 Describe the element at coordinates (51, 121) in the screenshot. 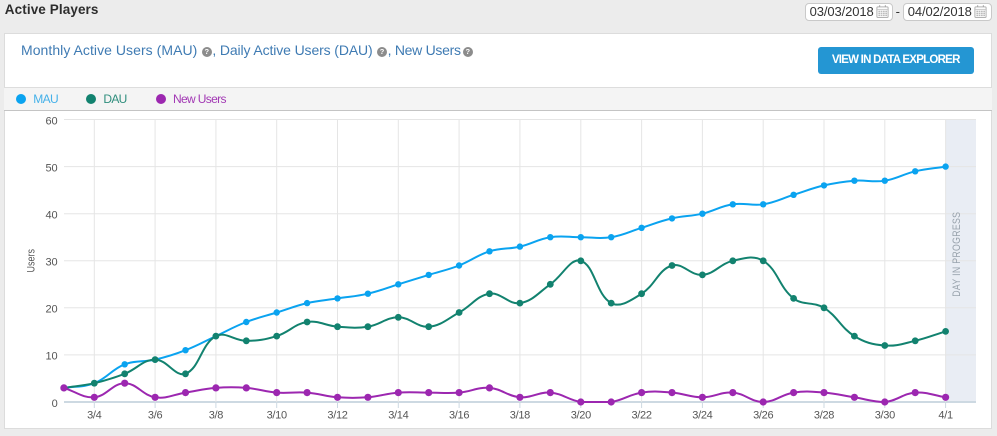

I see `svg-text: 60` at that location.